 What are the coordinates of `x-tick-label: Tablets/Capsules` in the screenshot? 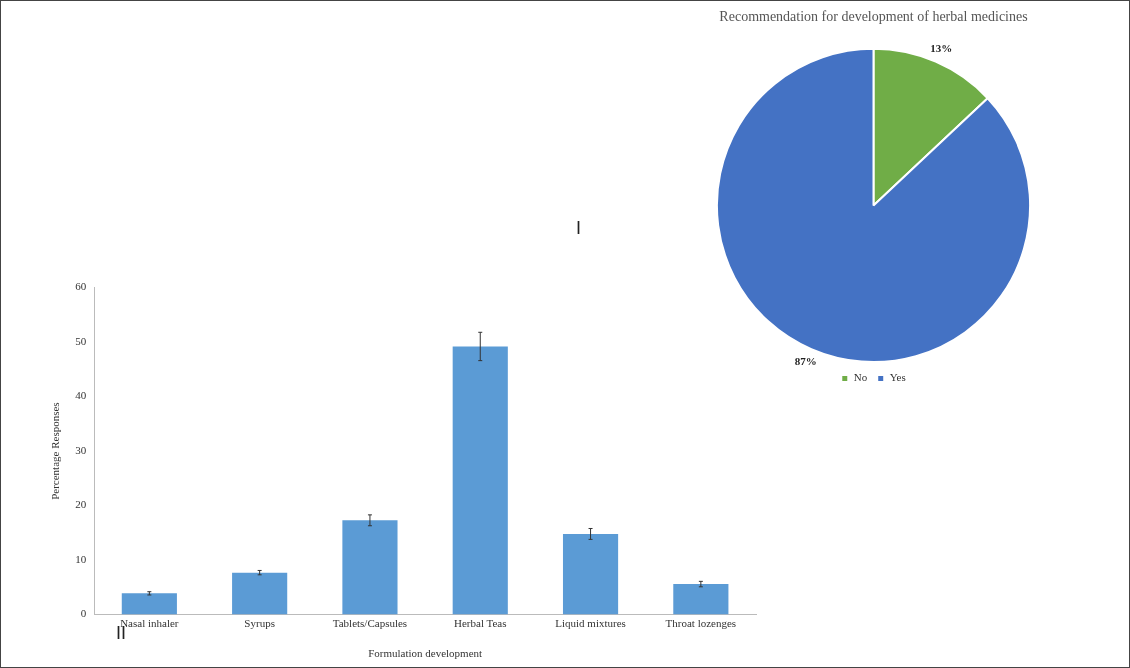 It's located at (370, 623).